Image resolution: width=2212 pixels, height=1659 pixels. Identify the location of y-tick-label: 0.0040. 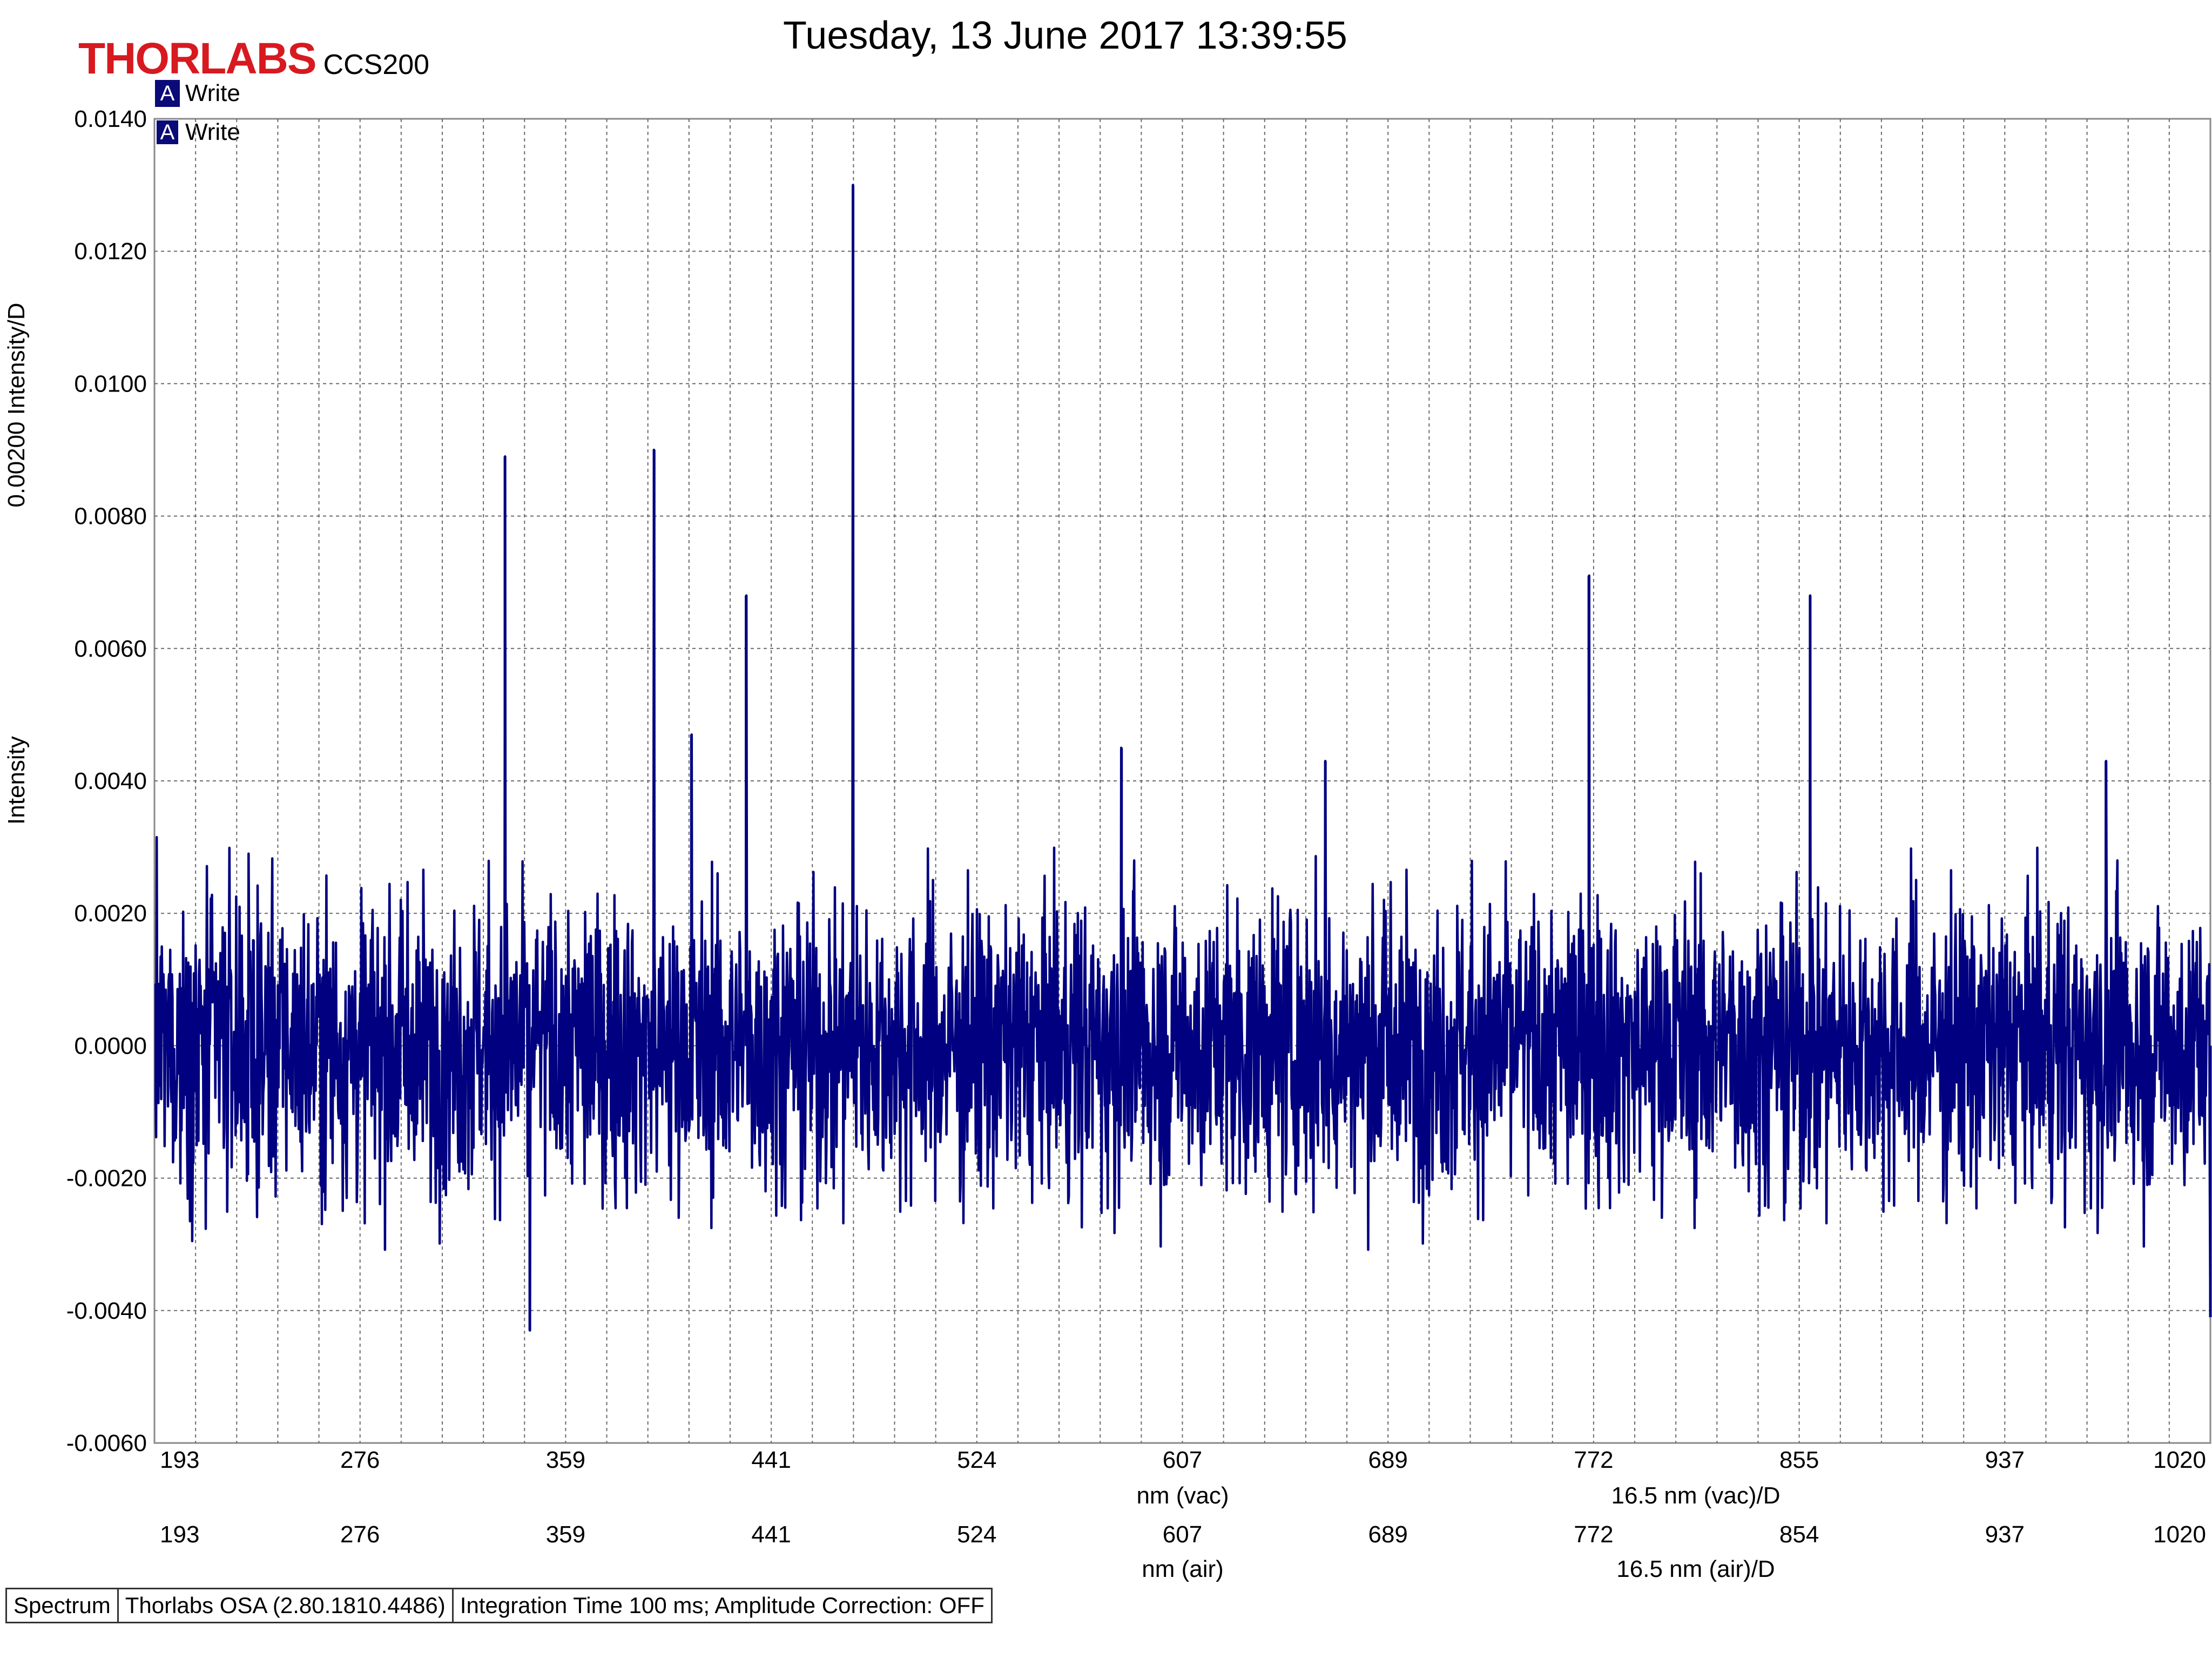
(110, 781).